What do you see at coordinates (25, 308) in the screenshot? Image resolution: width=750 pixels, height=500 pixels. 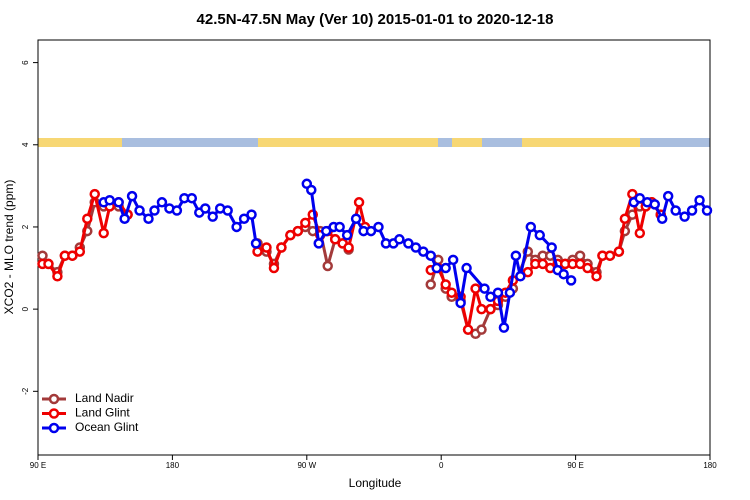 I see `y-tick-label: 0` at bounding box center [25, 308].